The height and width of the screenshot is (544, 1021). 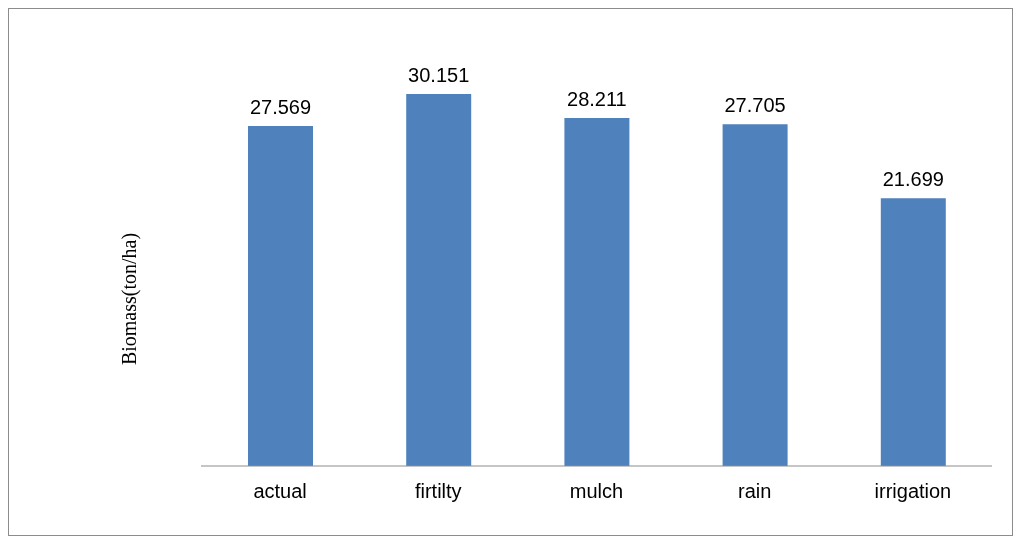 I want to click on data-label: 30.151, so click(x=439, y=75).